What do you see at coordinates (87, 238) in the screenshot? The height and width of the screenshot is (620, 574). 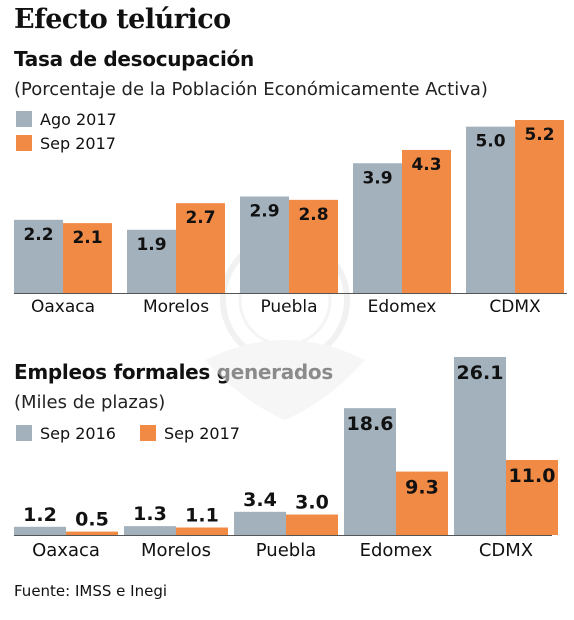 I see `value-label: 2.1` at bounding box center [87, 238].